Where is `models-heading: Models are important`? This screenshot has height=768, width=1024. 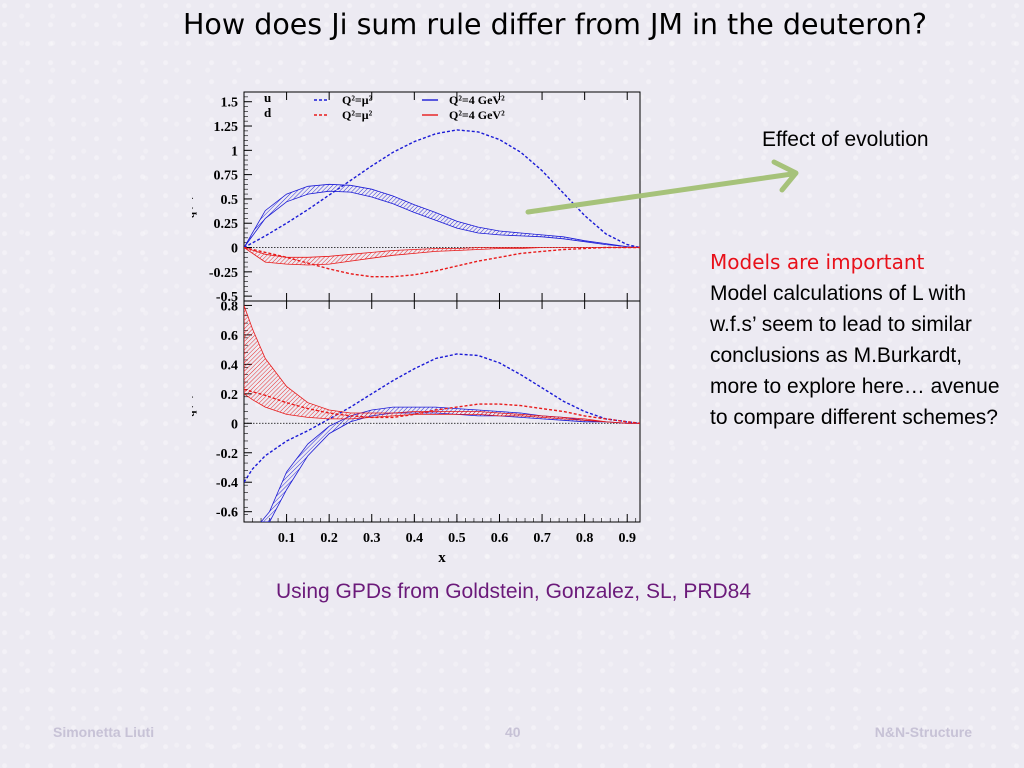 models-heading: Models are important is located at coordinates (817, 262).